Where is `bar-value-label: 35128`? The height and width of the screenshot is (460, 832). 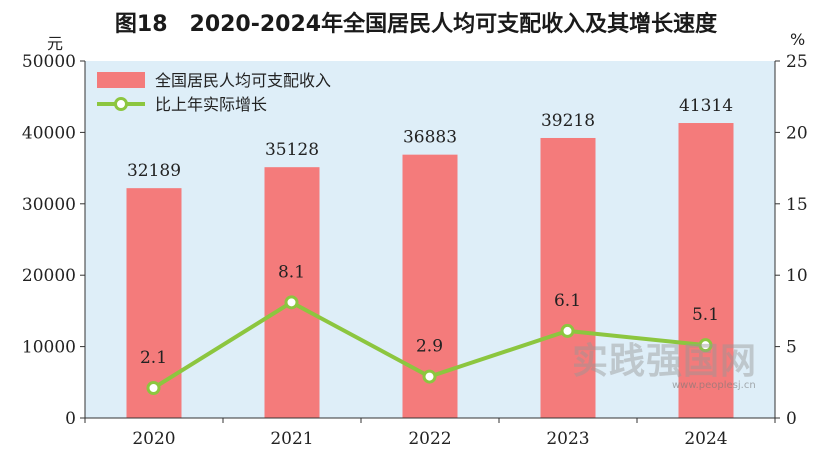 bar-value-label: 35128 is located at coordinates (292, 150).